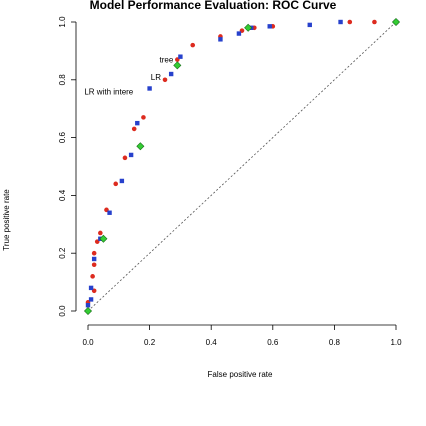 The height and width of the screenshot is (426, 426). I want to click on chart-title: Model Performance Evaluation: ROC Curve, so click(213, 6).